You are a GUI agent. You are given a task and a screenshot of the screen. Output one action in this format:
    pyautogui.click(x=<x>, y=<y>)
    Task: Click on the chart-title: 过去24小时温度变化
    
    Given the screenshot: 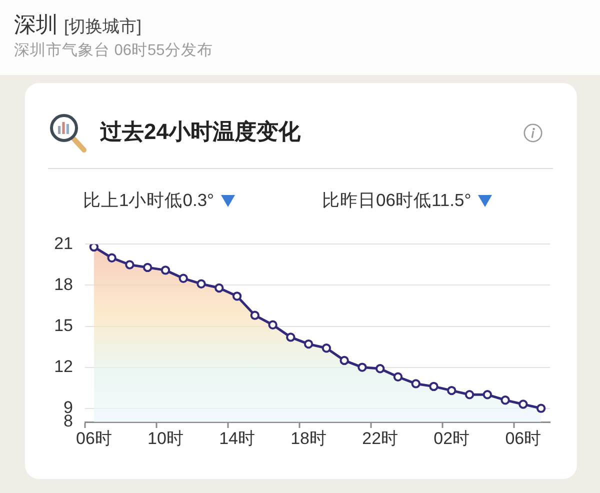 What is the action you would take?
    pyautogui.click(x=200, y=132)
    